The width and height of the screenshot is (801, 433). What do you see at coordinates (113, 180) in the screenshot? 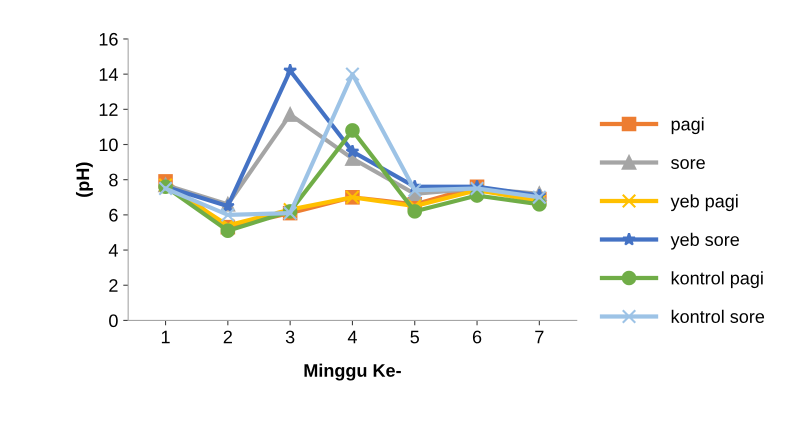
I see `y-tick-label: 8` at bounding box center [113, 180].